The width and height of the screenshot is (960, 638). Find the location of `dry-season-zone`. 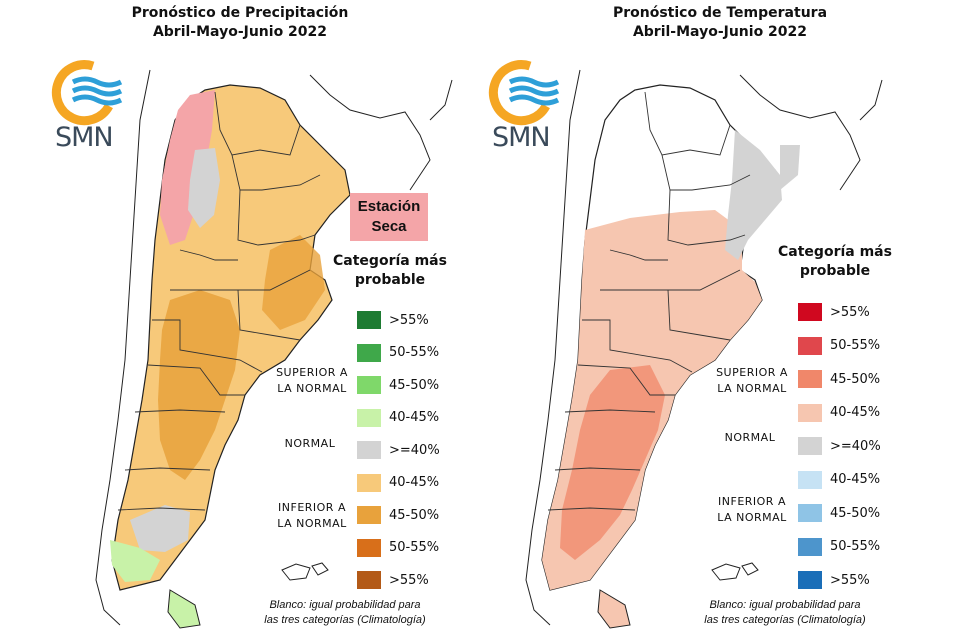

dry-season-zone is located at coordinates (187, 167).